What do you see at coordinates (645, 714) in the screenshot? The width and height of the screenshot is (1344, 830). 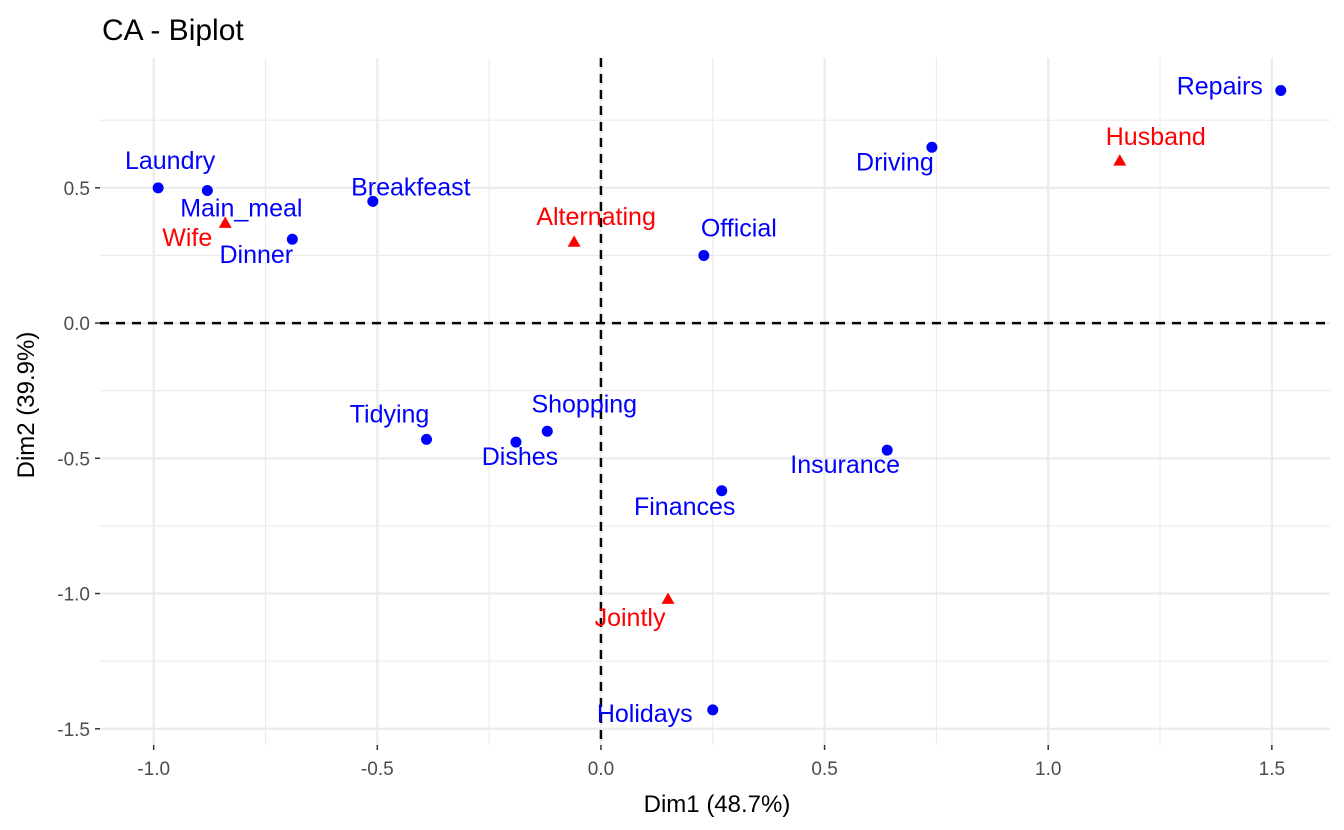 I see `point-label: Holidays` at bounding box center [645, 714].